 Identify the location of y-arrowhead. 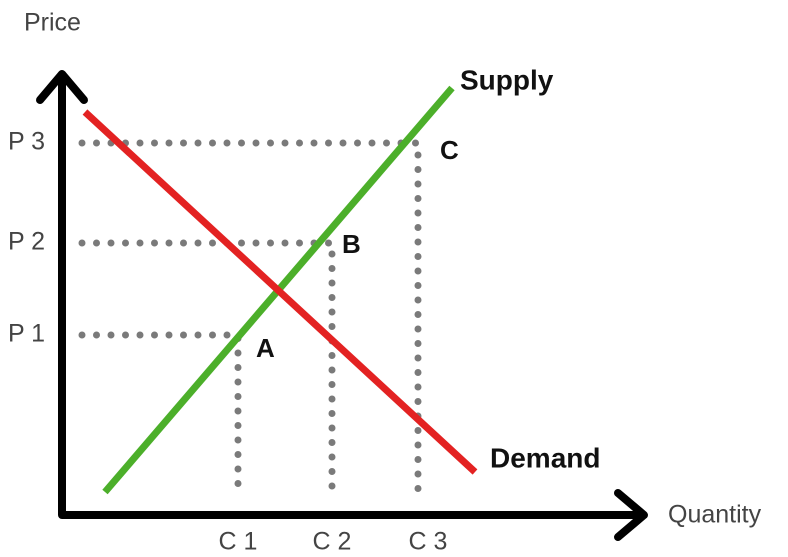
(62, 87).